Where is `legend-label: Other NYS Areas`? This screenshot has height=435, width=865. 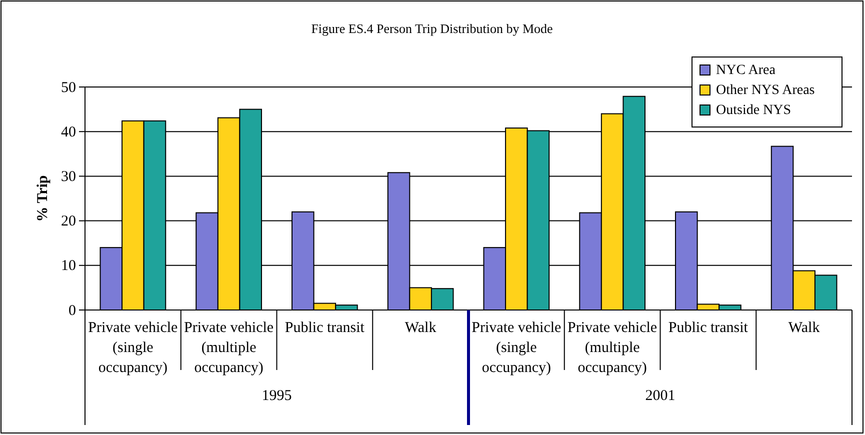
legend-label: Other NYS Areas is located at coordinates (765, 90).